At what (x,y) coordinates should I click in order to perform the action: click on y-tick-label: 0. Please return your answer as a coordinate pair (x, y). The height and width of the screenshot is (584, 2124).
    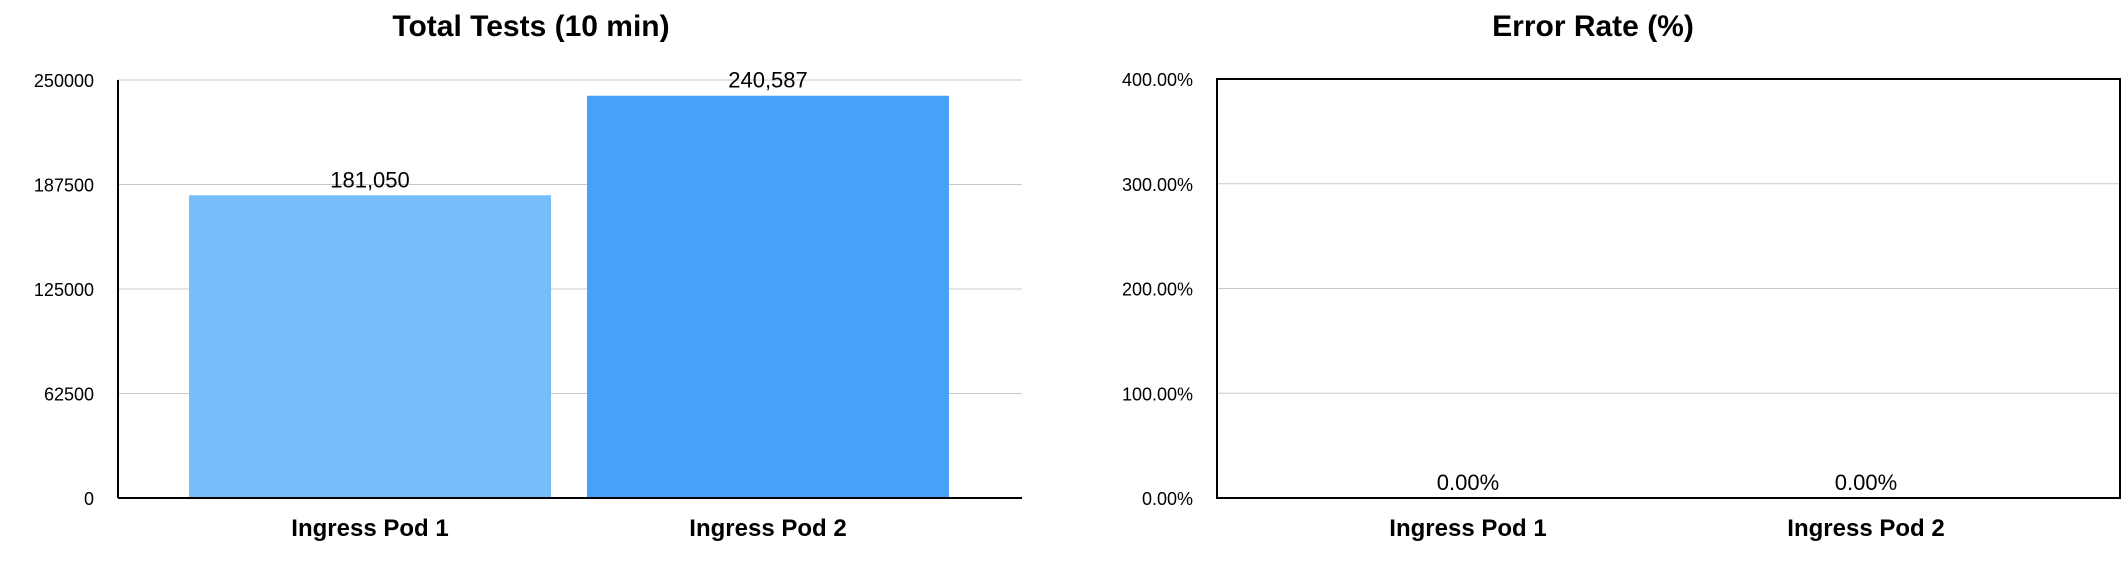
    Looking at the image, I should click on (89, 499).